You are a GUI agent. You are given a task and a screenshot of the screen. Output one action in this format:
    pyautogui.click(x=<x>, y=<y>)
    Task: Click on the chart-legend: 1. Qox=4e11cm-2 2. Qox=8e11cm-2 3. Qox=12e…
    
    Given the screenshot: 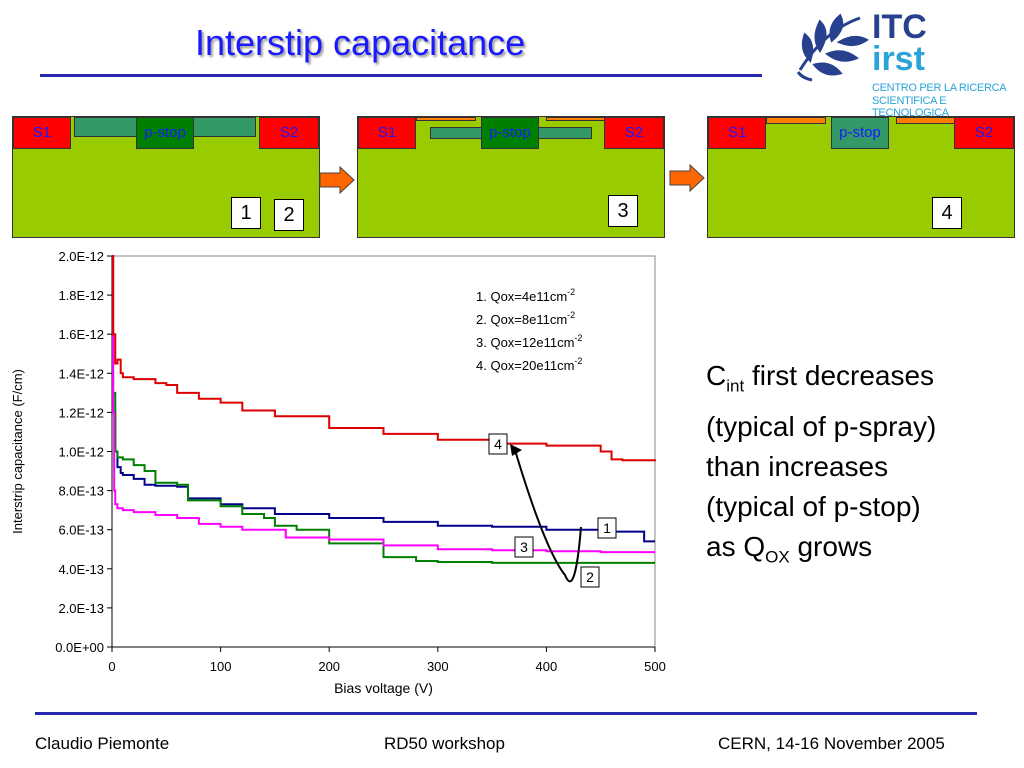 What is the action you would take?
    pyautogui.click(x=529, y=330)
    